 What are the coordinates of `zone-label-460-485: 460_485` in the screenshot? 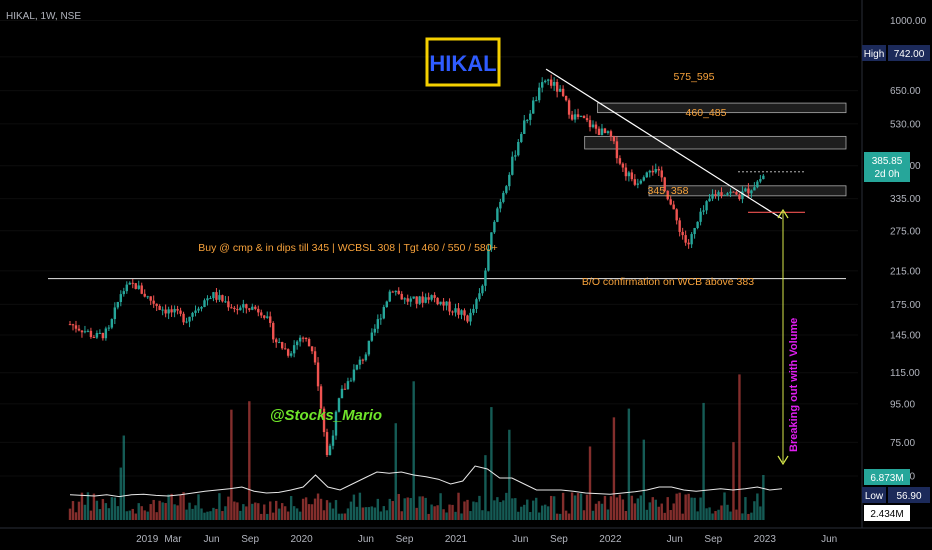 It's located at (706, 113).